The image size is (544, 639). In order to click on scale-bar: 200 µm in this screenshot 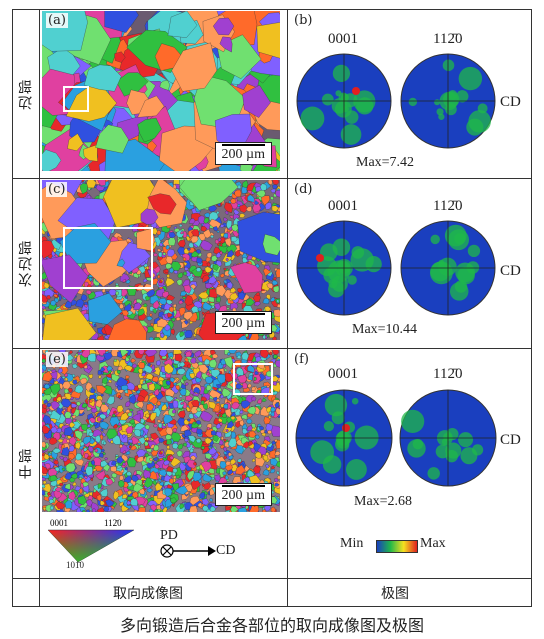, I will do `click(243, 494)`.